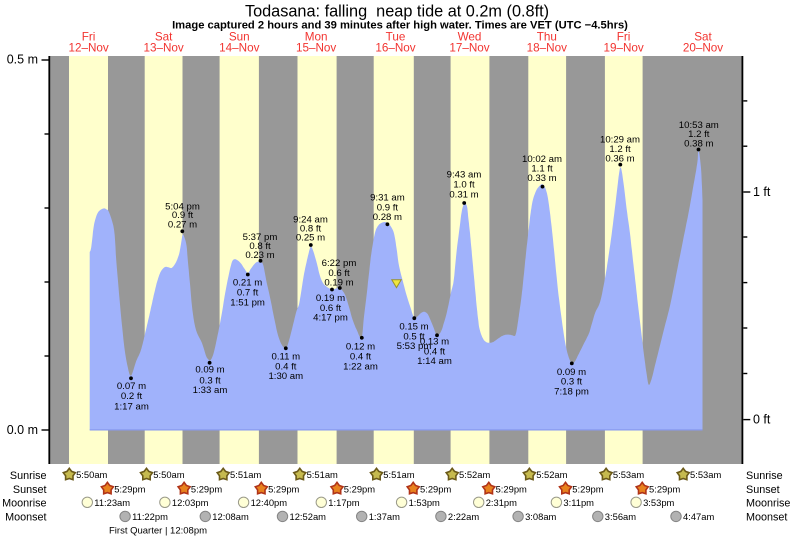 Image resolution: width=793 pixels, height=538 pixels. What do you see at coordinates (768, 504) in the screenshot?
I see `svg-text: Moonrise` at bounding box center [768, 504].